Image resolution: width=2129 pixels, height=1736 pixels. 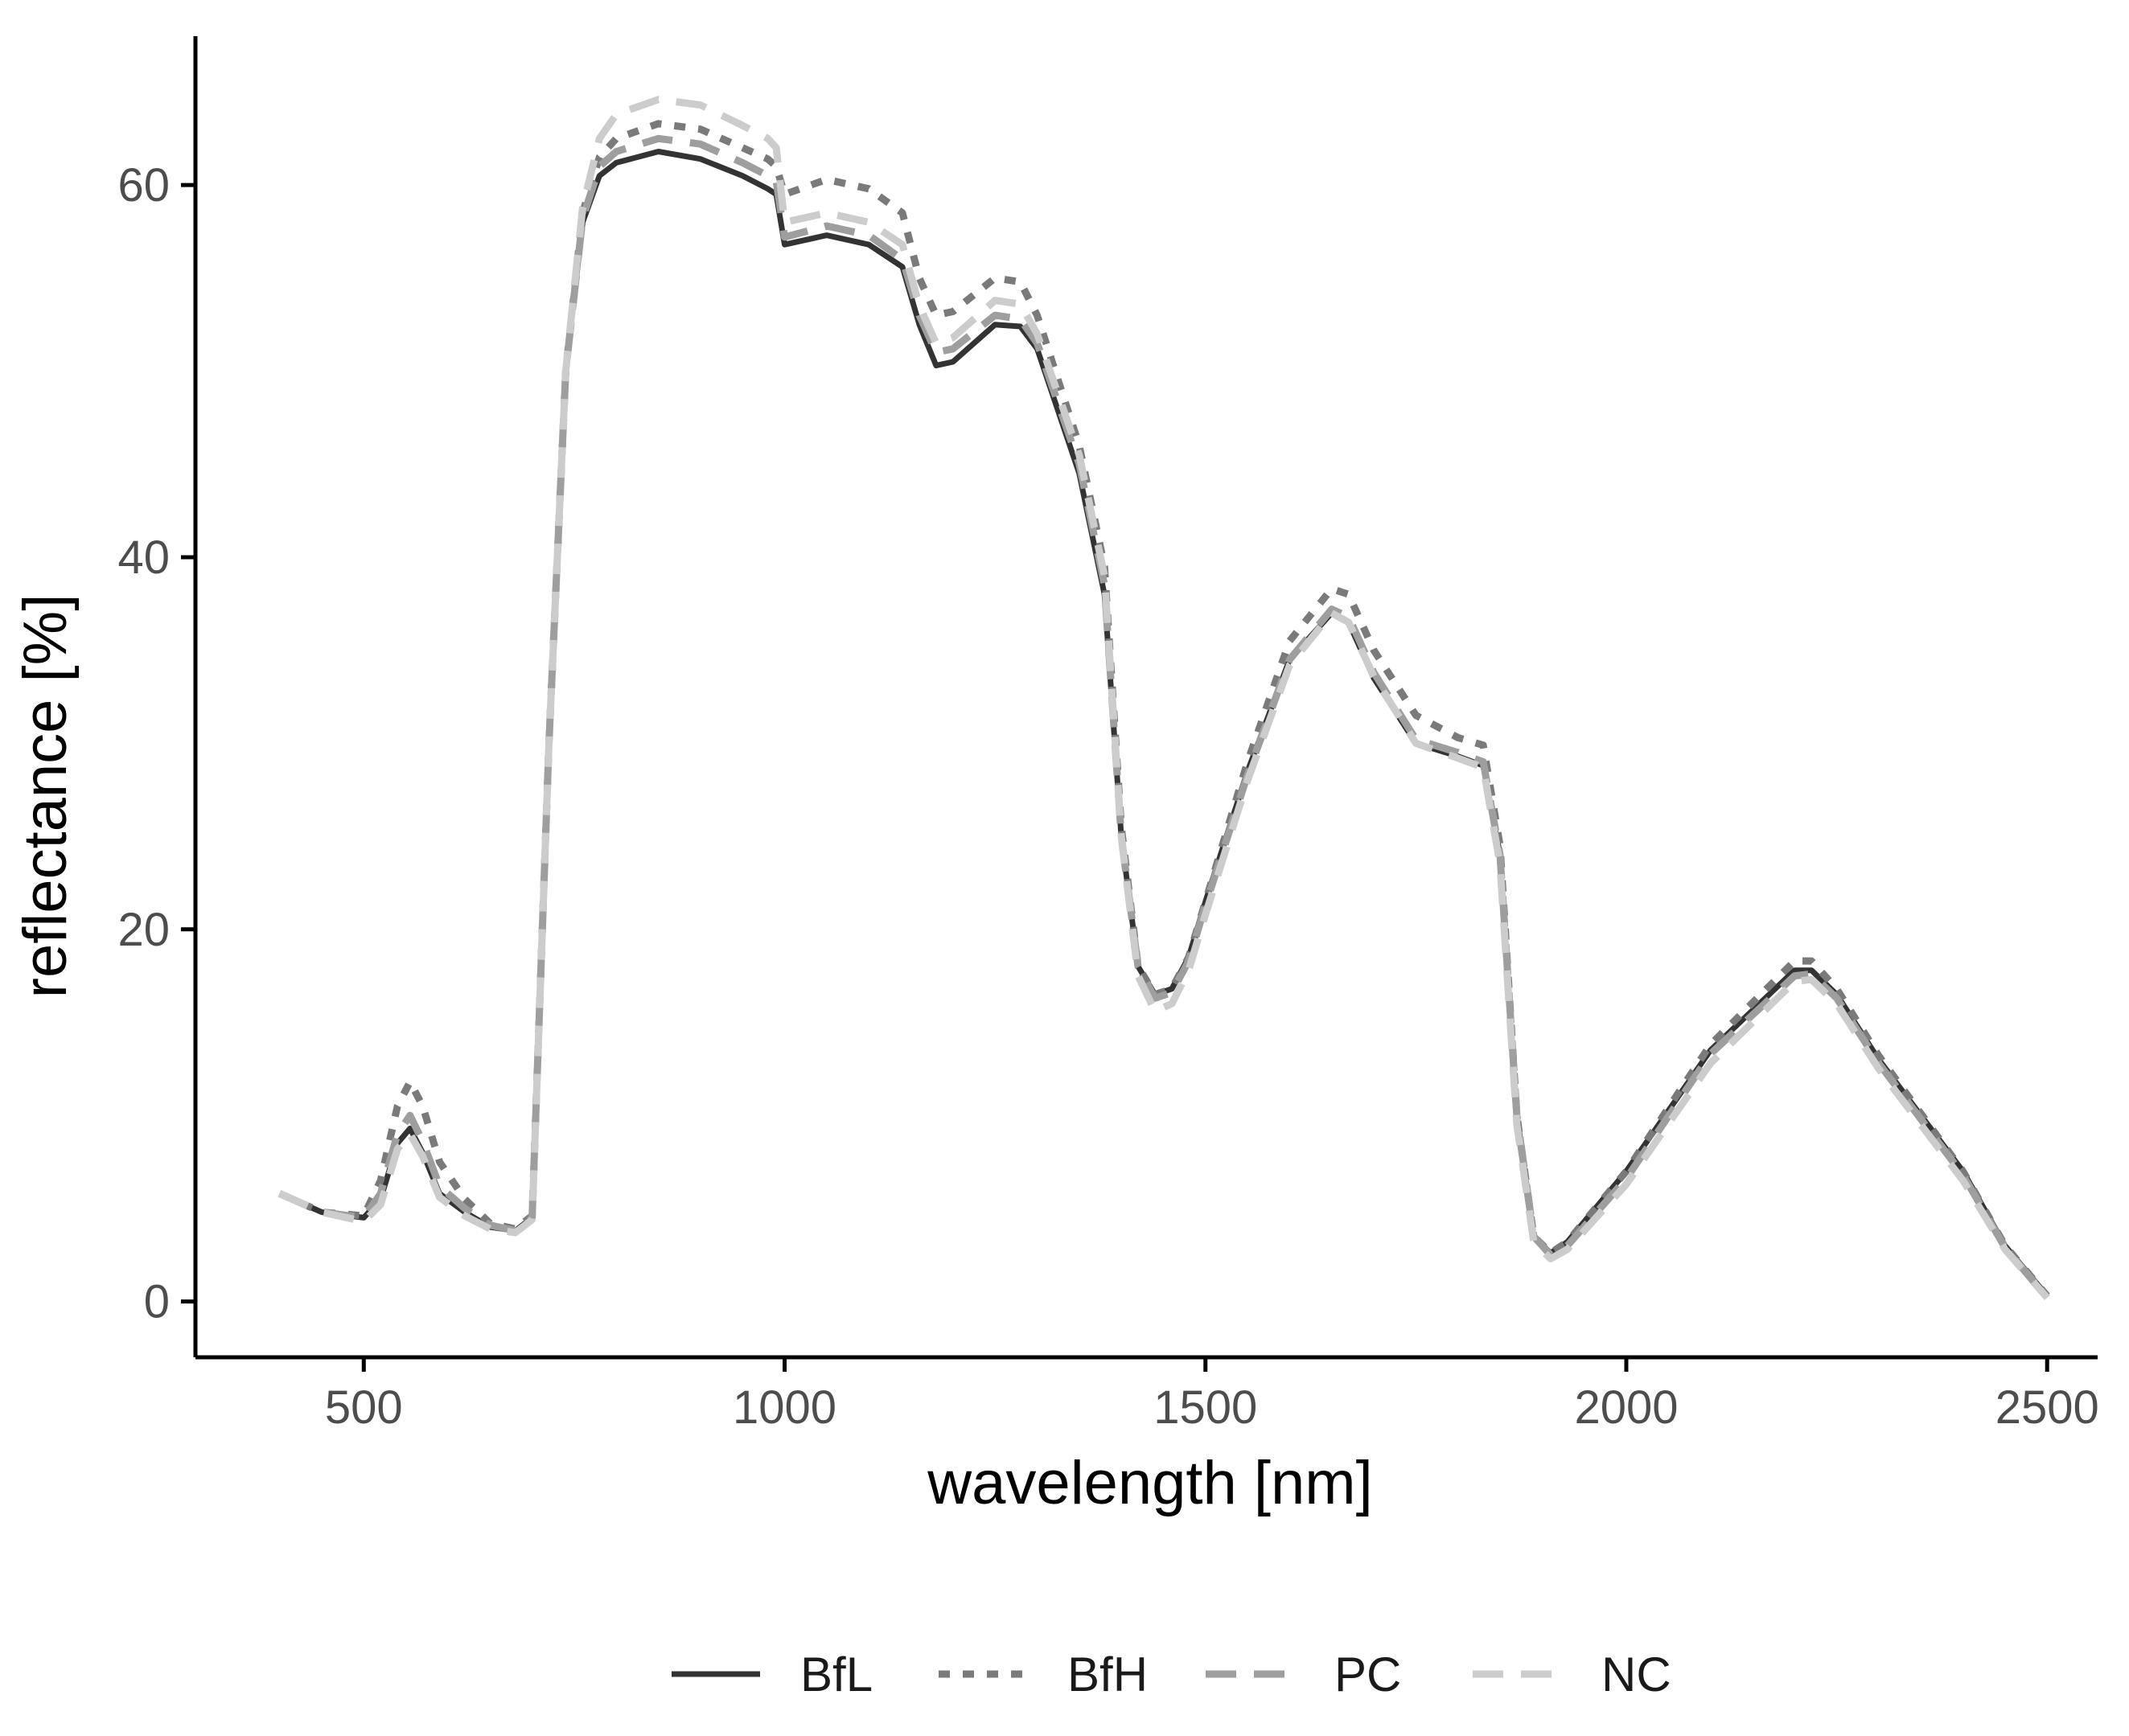 I want to click on y-tick-label: 40, so click(x=144, y=557).